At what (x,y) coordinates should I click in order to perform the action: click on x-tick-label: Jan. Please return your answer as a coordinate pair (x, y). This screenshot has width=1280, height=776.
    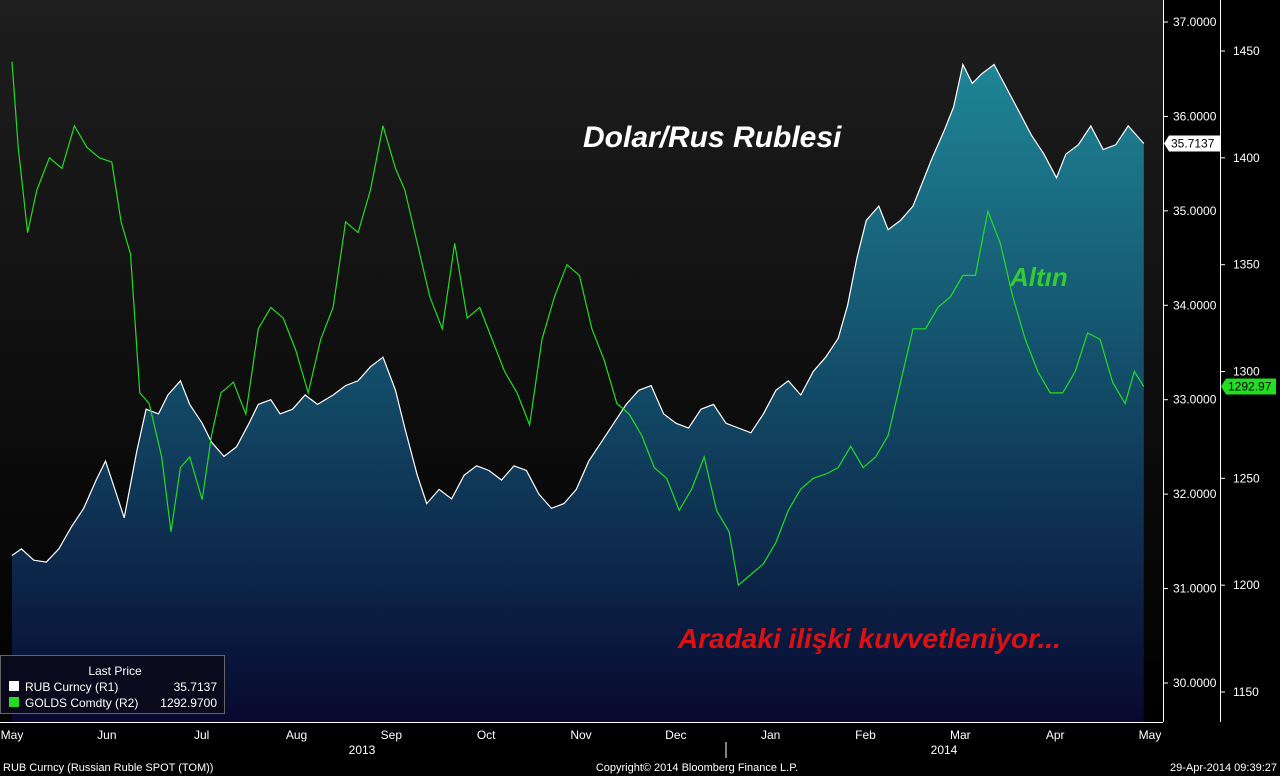
    Looking at the image, I should click on (770, 735).